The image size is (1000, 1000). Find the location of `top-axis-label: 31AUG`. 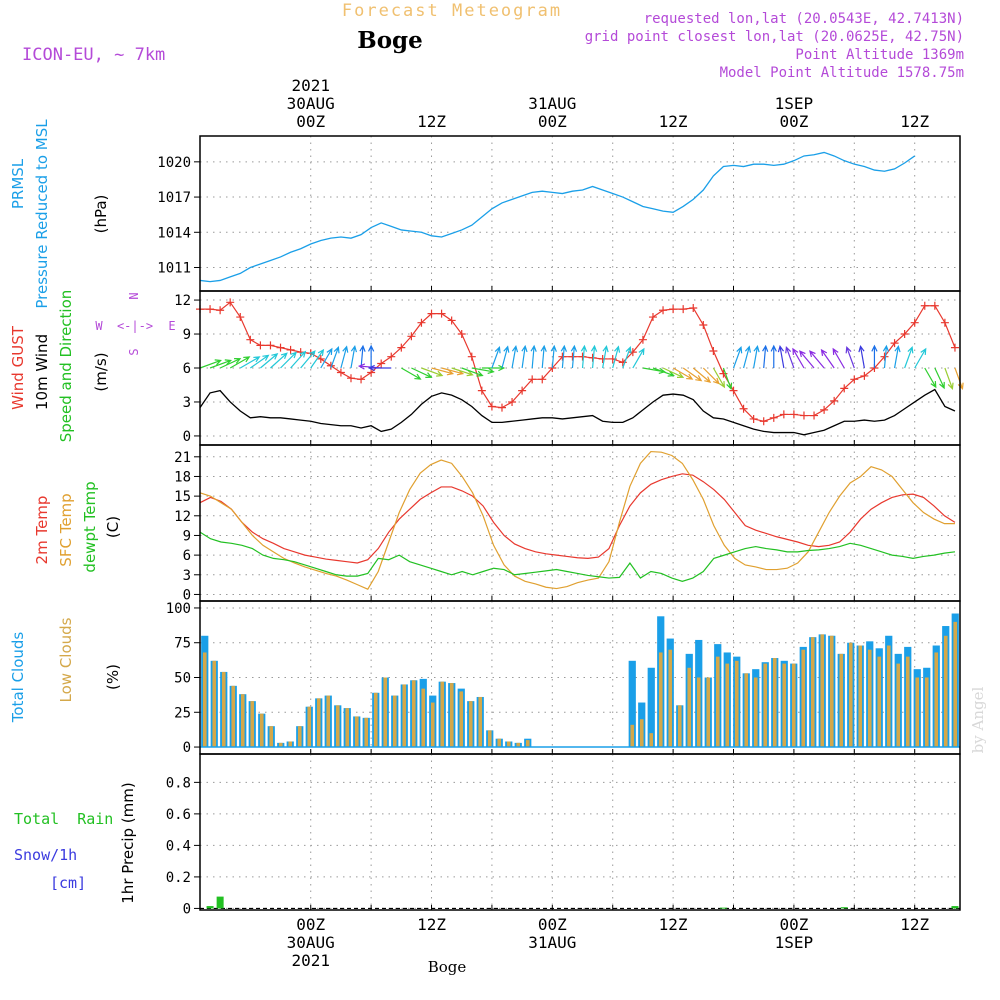

top-axis-label: 31AUG is located at coordinates (552, 103).